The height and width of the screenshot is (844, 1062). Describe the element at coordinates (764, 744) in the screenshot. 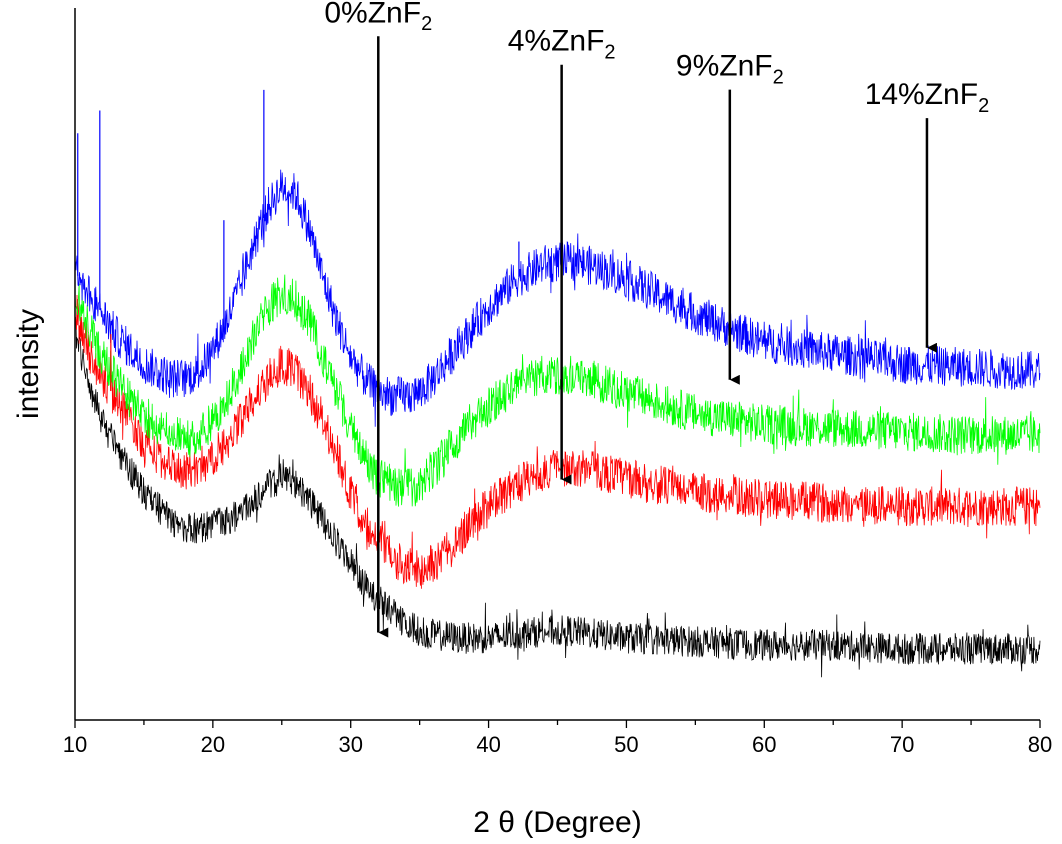

I see `x-tick-label: 60` at that location.